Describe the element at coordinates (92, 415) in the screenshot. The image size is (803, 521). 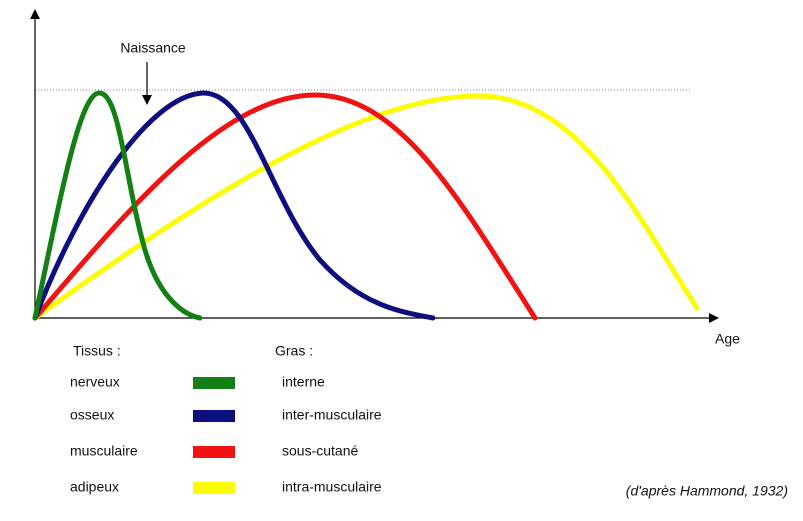
I see `tissue-label: osseux` at that location.